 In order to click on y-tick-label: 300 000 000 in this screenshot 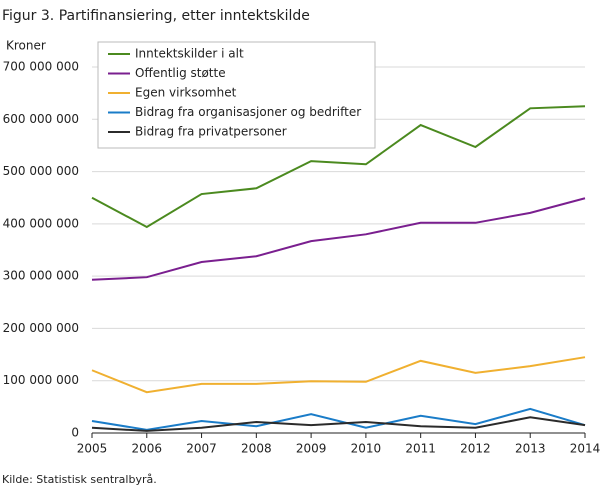, I will do `click(41, 276)`.